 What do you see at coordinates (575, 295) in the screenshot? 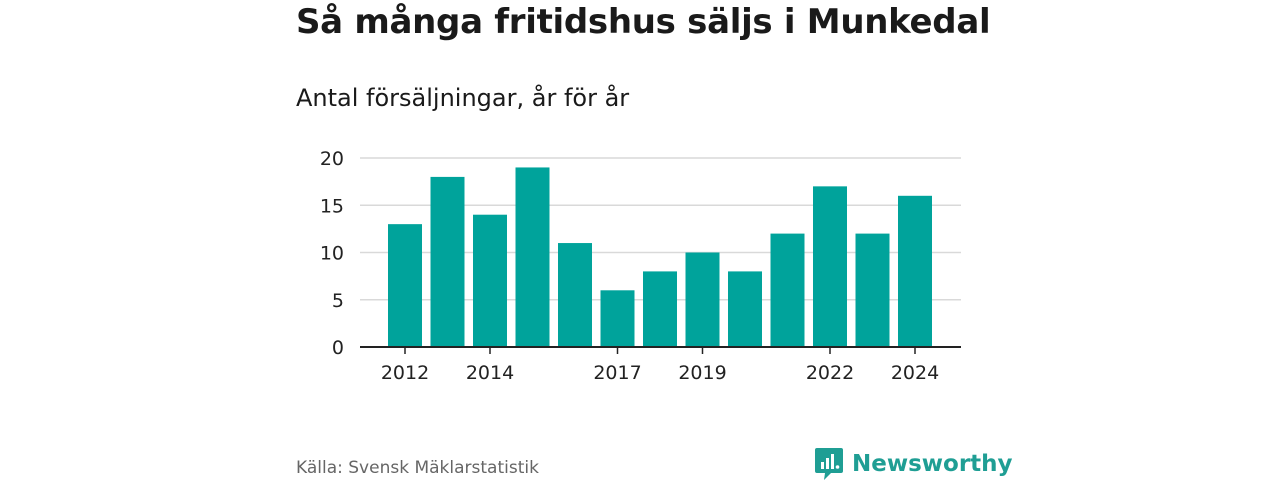
I see `bar-2016` at bounding box center [575, 295].